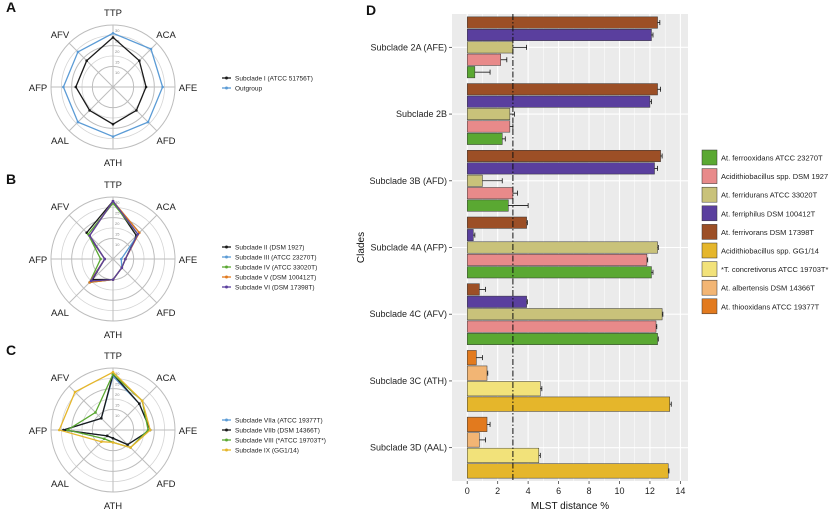 This screenshot has height=522, width=839. What do you see at coordinates (274, 288) in the screenshot?
I see `legend-entry-label: Subclade VI (DSM 17398T)` at bounding box center [274, 288].